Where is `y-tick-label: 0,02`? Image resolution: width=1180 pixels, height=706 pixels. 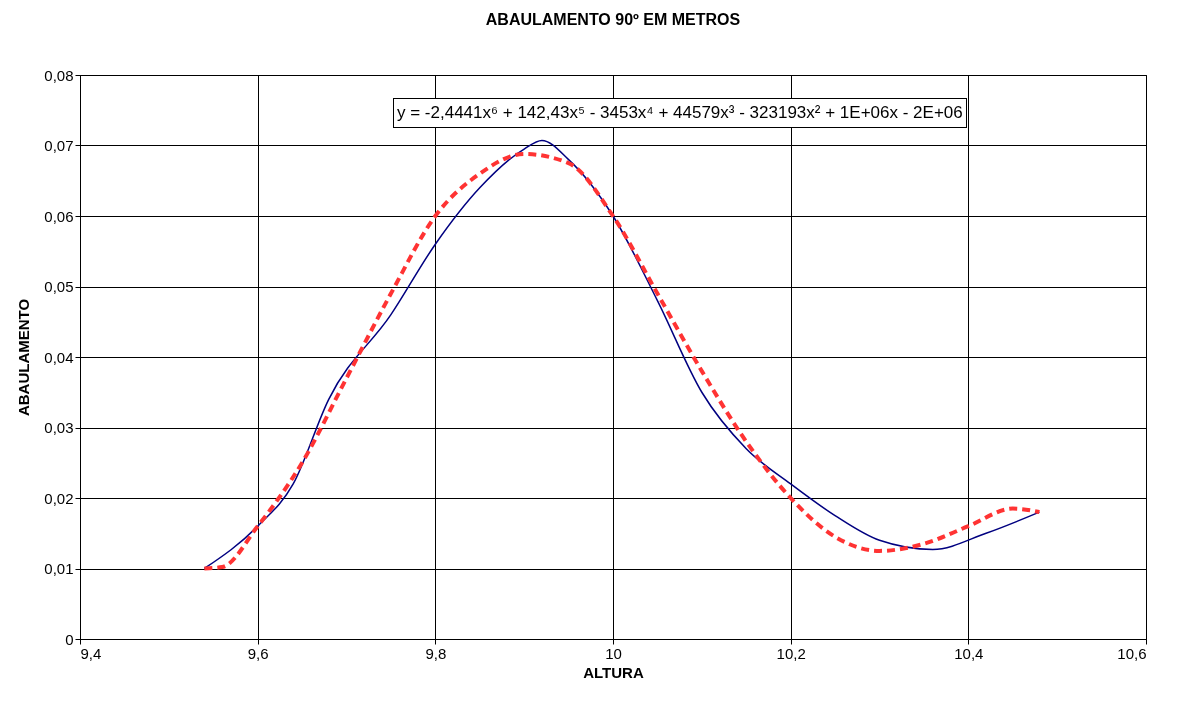 y-tick-label: 0,02 is located at coordinates (59, 498).